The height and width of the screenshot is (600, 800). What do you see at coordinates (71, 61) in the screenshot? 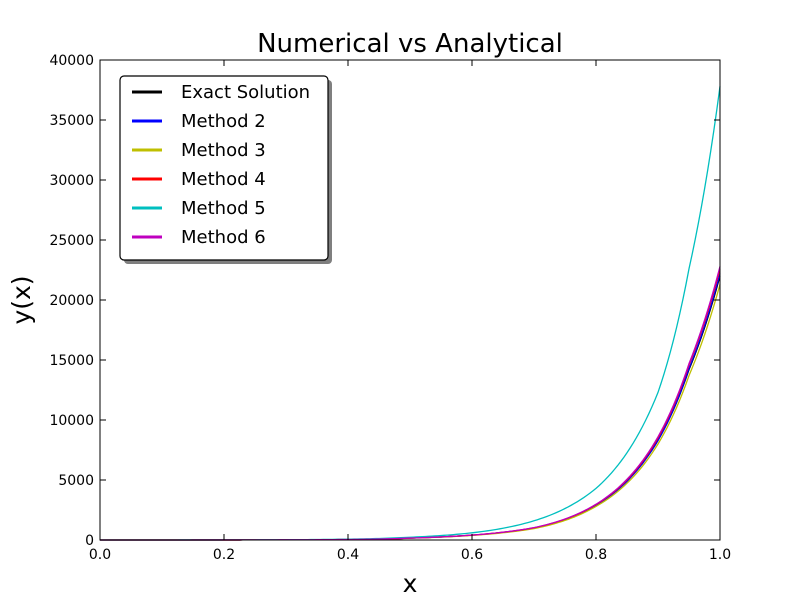
I see `y-tick-label: 40000` at bounding box center [71, 61].